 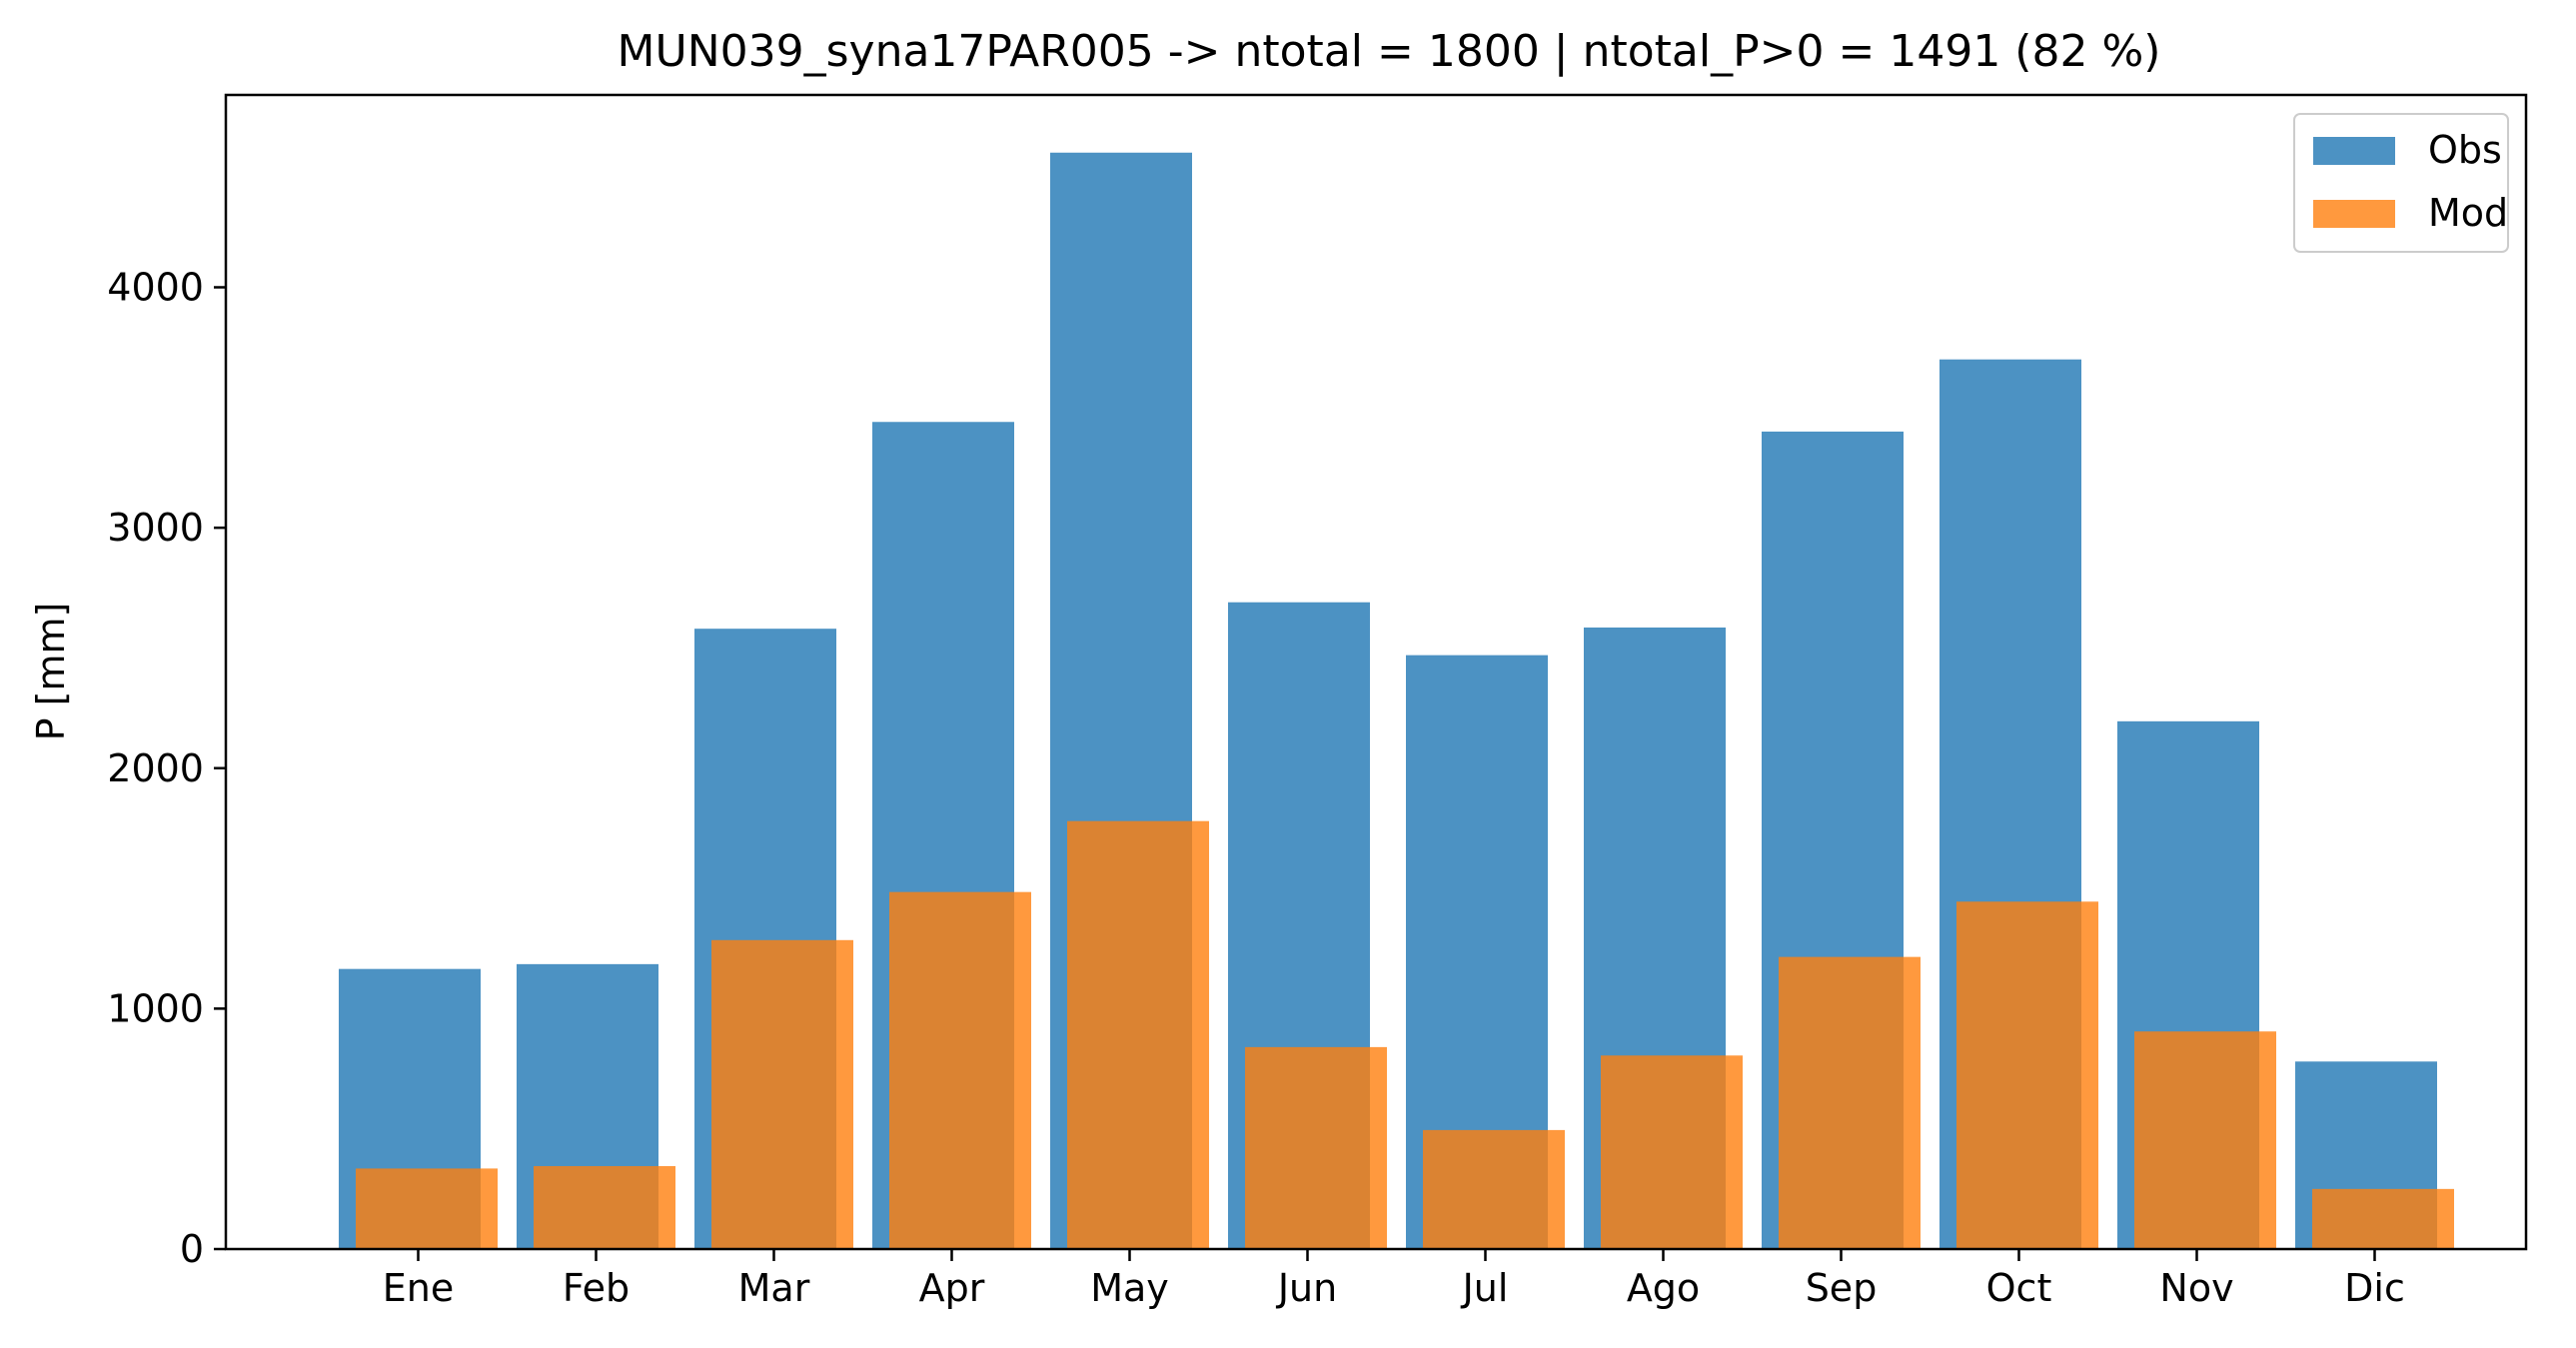 I want to click on x-tick-label-ago: Ago, so click(x=1663, y=1288).